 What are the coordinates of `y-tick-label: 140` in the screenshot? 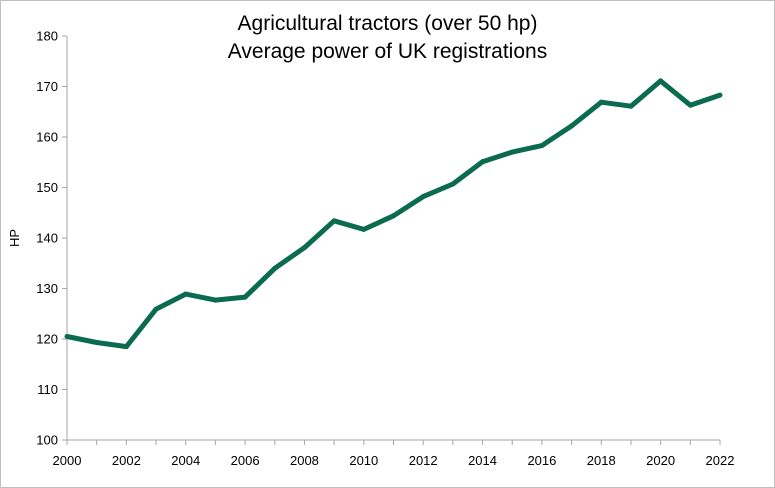 It's located at (47, 238).